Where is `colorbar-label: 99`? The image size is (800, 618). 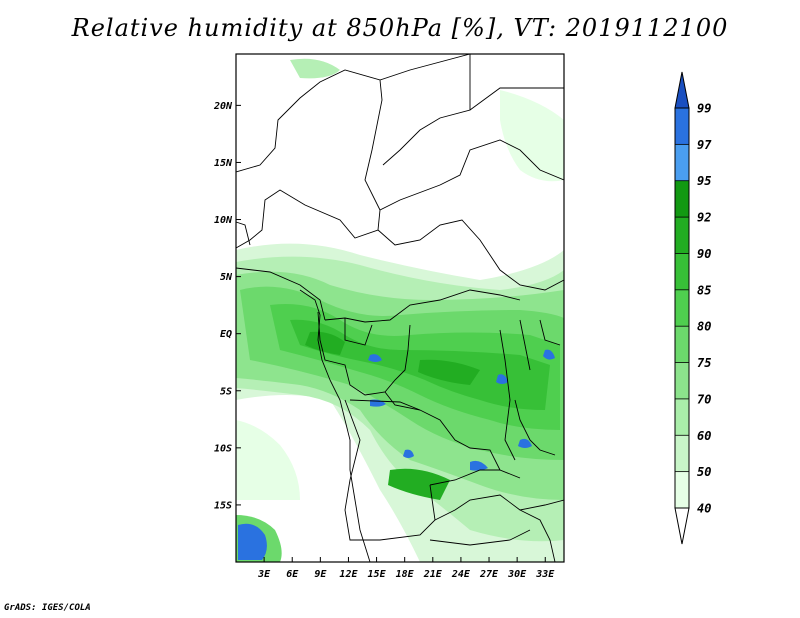
colorbar-label: 99 is located at coordinates (704, 109).